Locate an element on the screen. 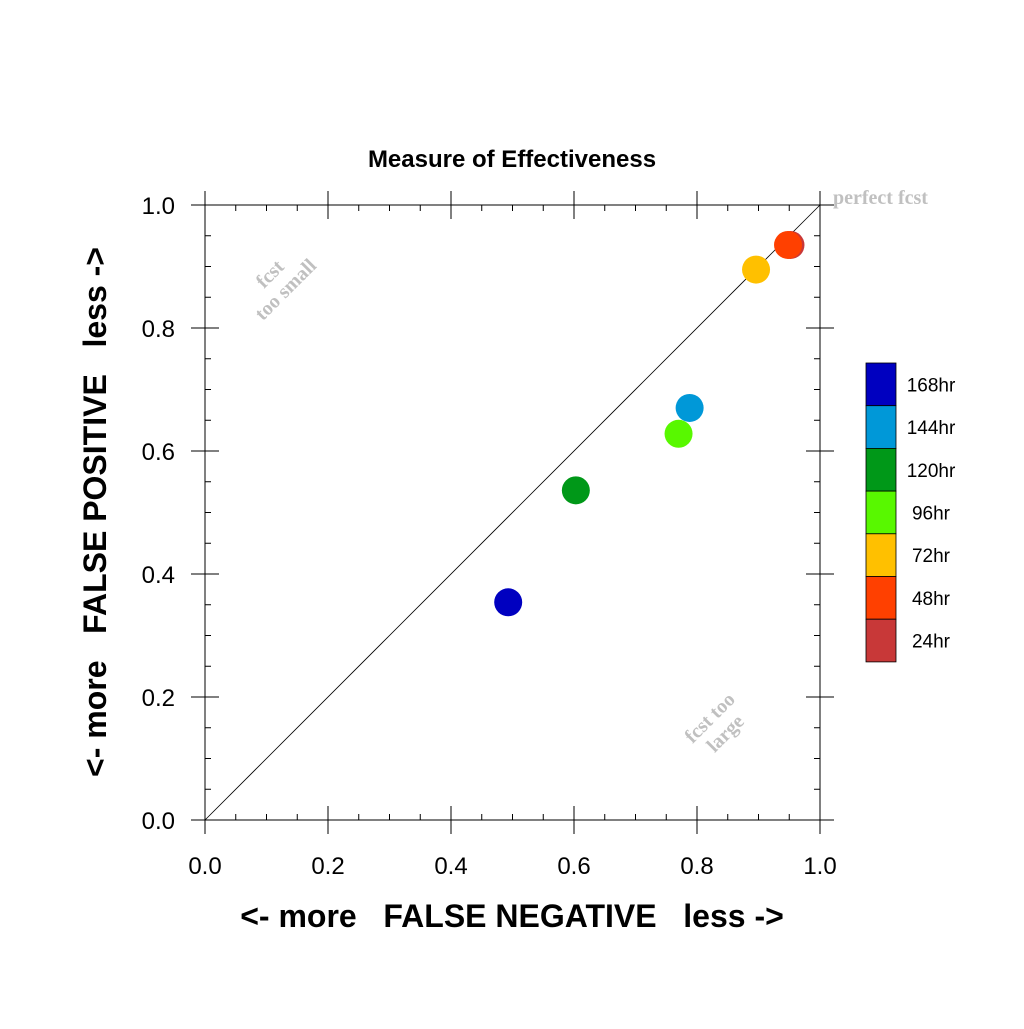  legend-label-168hr: 168hr is located at coordinates (931, 385).